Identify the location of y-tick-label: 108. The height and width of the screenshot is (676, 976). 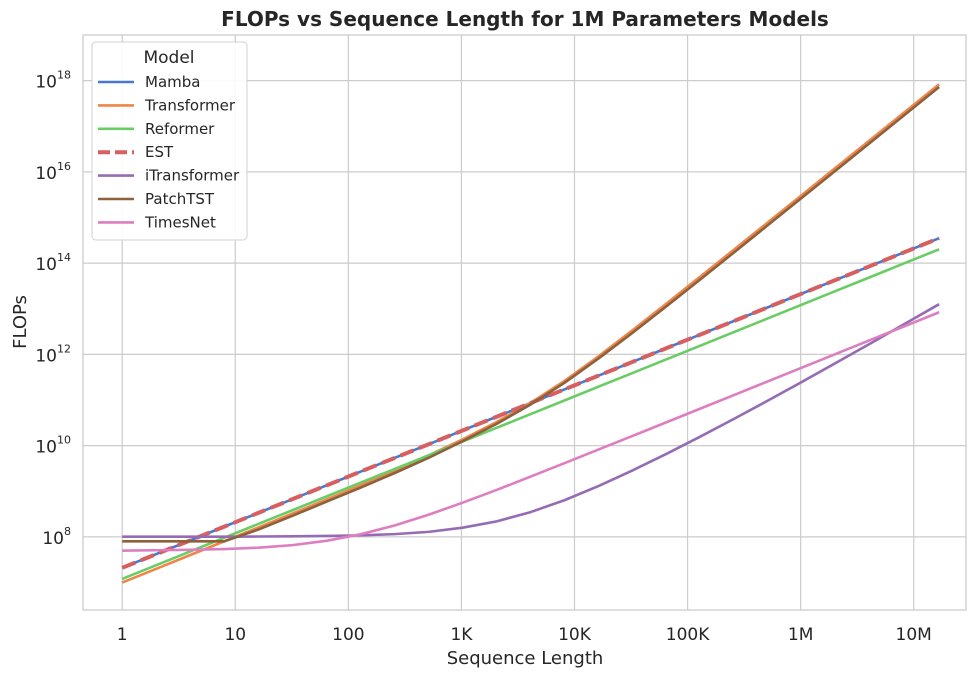
(56, 537).